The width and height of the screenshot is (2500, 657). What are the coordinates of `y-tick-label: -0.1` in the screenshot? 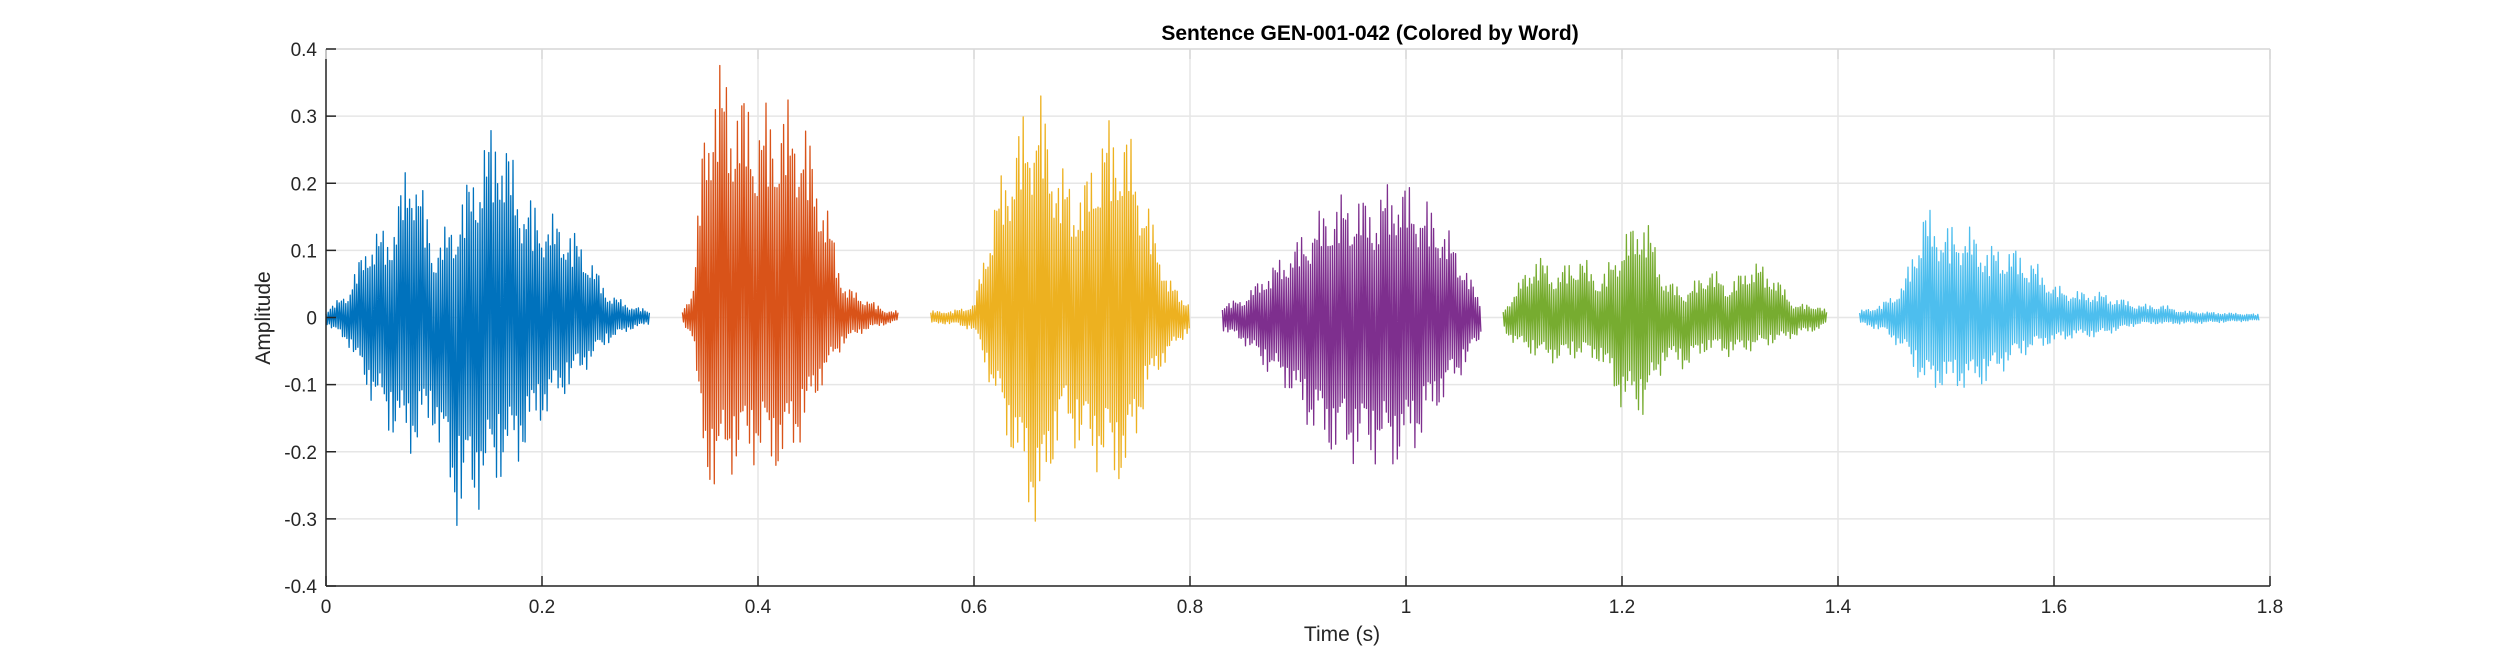 It's located at (300, 386).